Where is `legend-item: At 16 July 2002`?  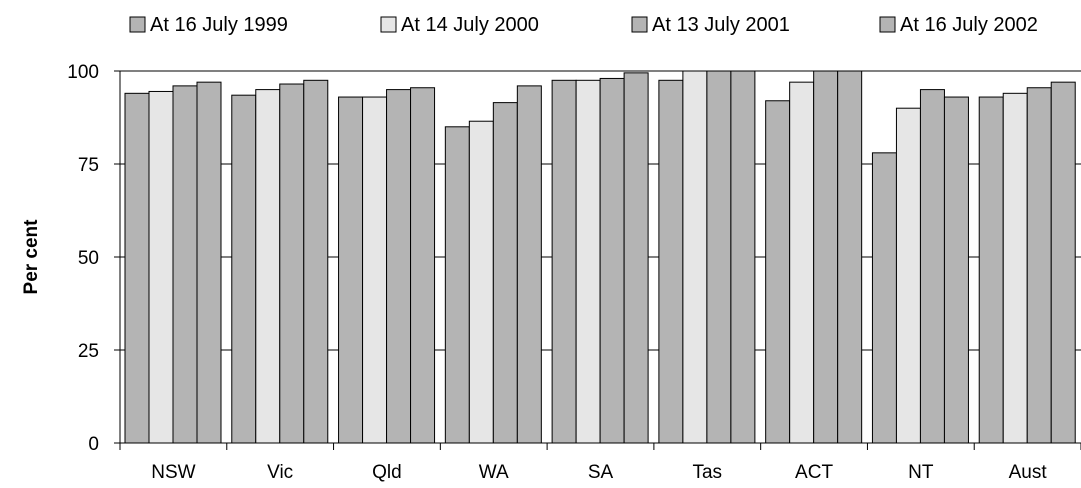 legend-item: At 16 July 2002 is located at coordinates (958, 25).